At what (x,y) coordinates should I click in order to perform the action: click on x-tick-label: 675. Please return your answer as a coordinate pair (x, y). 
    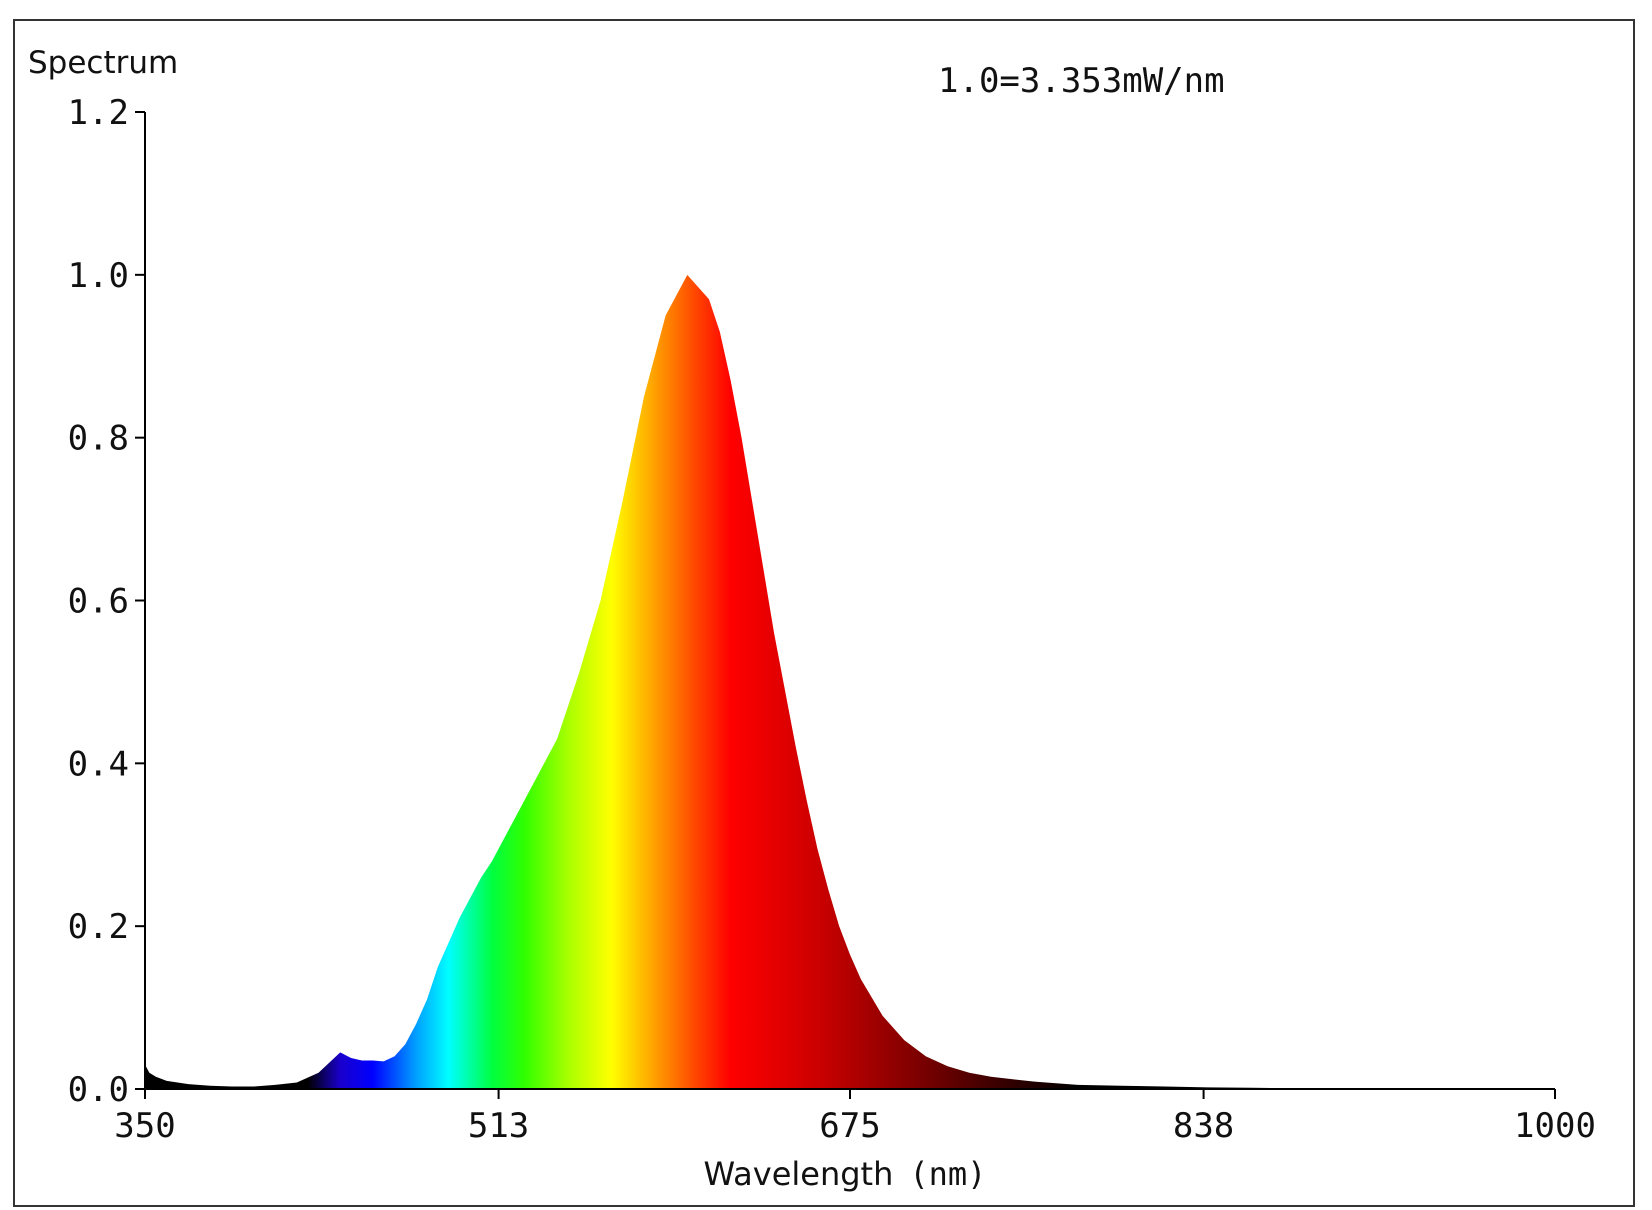
    Looking at the image, I should click on (849, 1126).